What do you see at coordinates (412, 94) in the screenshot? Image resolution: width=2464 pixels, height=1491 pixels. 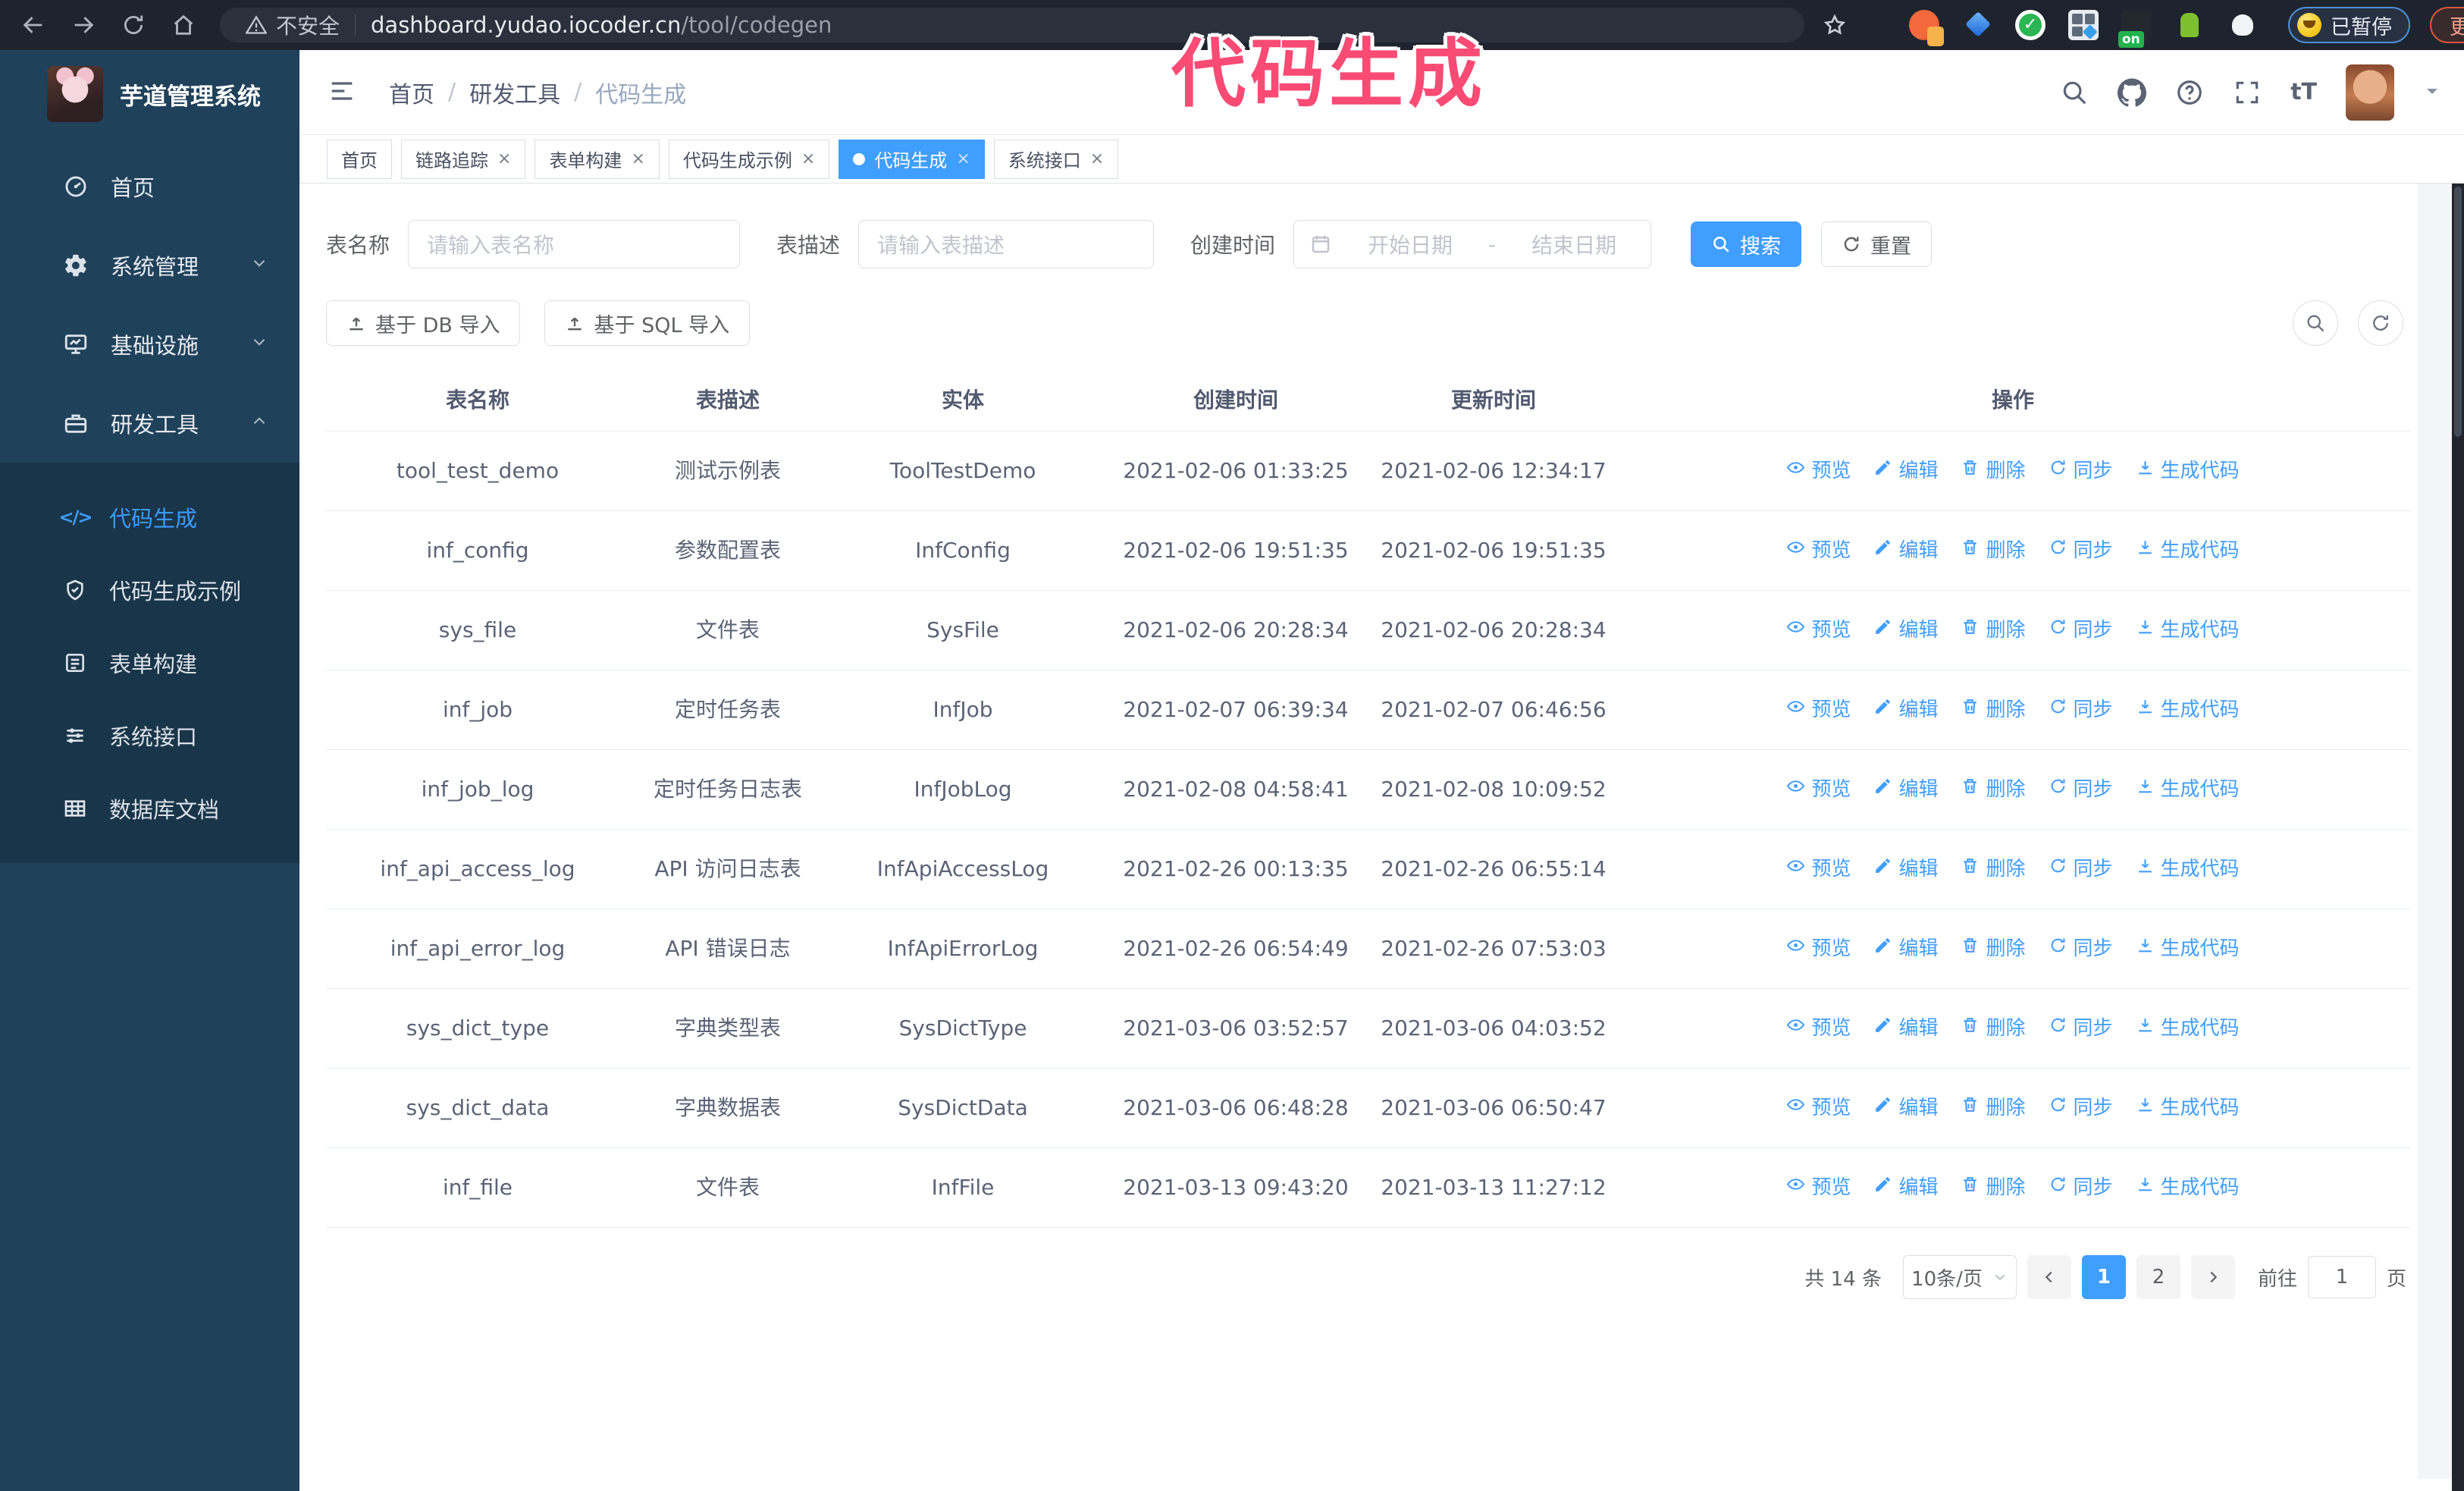 I see `breadcrumb-item: 首页` at bounding box center [412, 94].